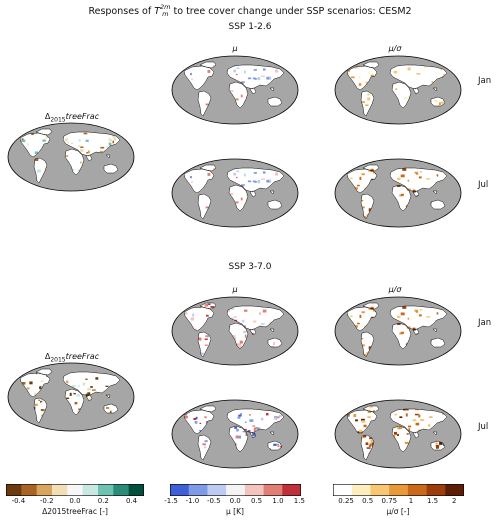  I want to click on map-mu-sigma-jan-ssp370, so click(398, 331).